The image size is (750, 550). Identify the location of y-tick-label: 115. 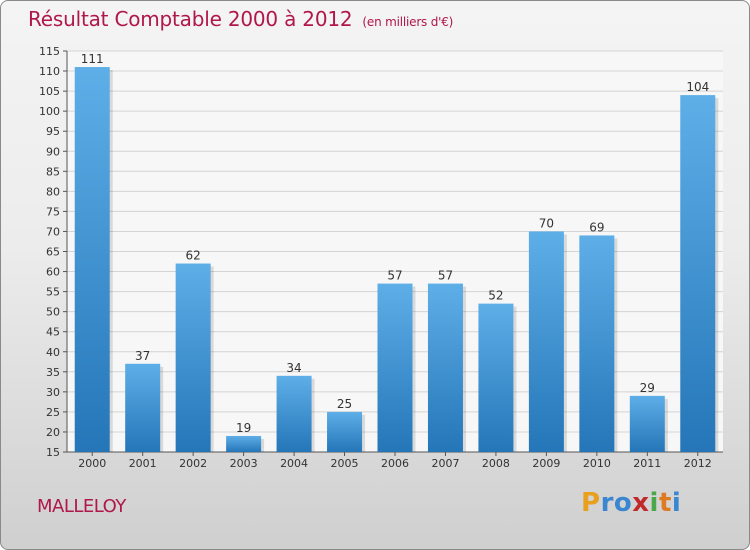
(49, 51).